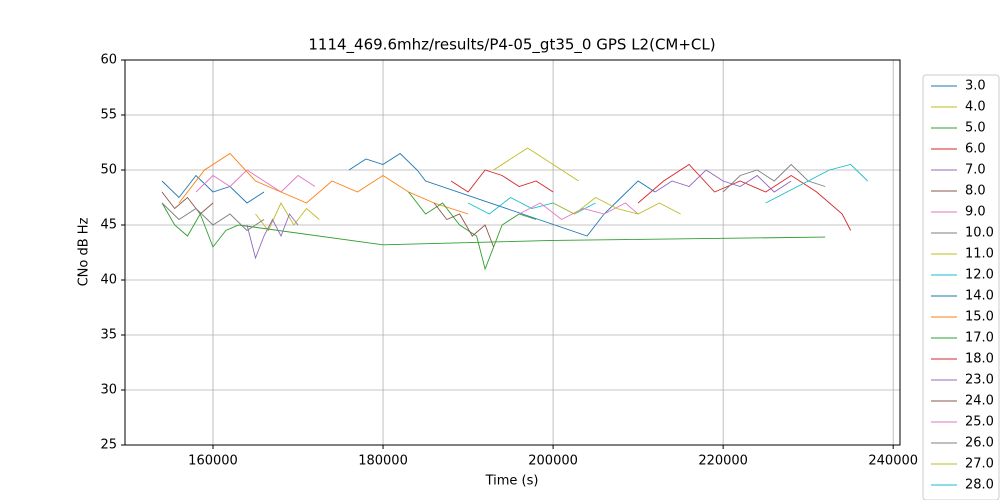  Describe the element at coordinates (108, 60) in the screenshot. I see `y-tick-label: 60` at that location.